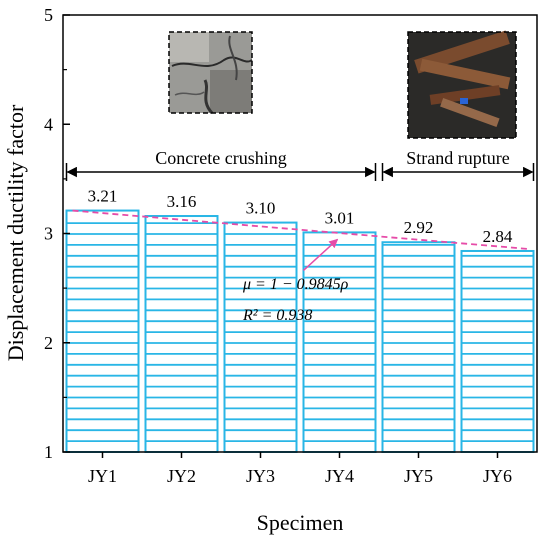 This screenshot has height=547, width=550. I want to click on y-tick-label: 4, so click(48, 124).